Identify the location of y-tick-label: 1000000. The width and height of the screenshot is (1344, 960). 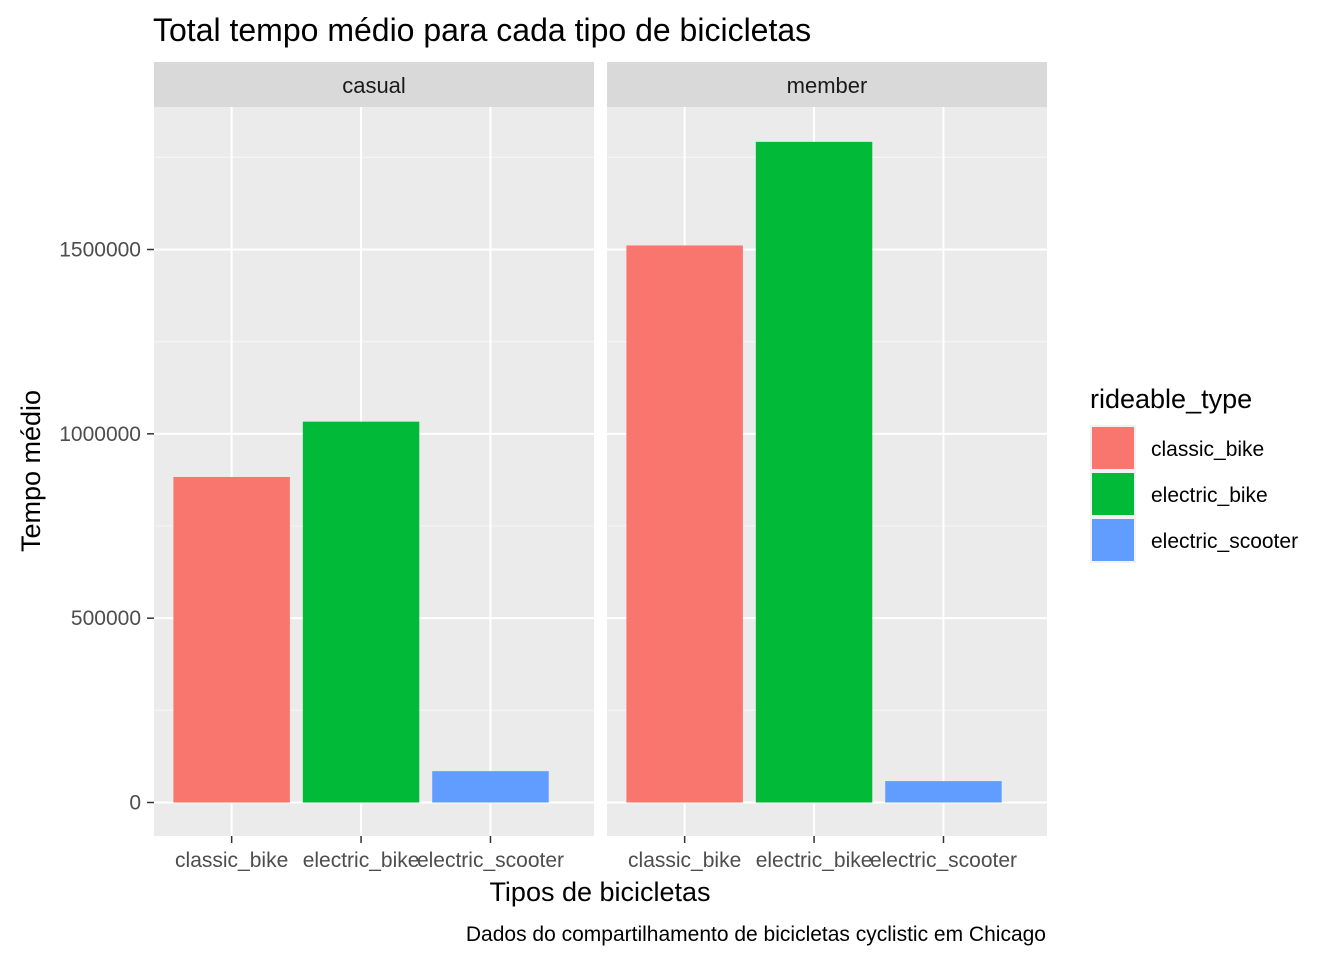
(100, 434).